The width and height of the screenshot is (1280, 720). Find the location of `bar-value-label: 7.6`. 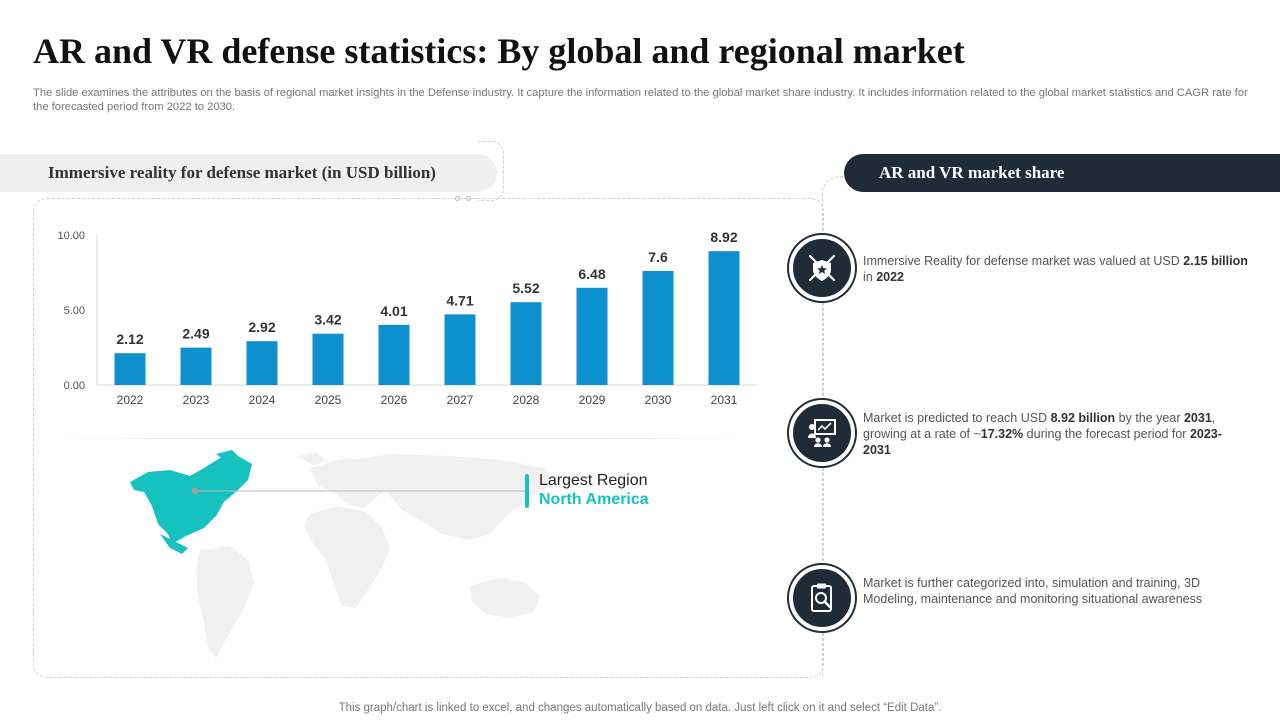

bar-value-label: 7.6 is located at coordinates (658, 257).